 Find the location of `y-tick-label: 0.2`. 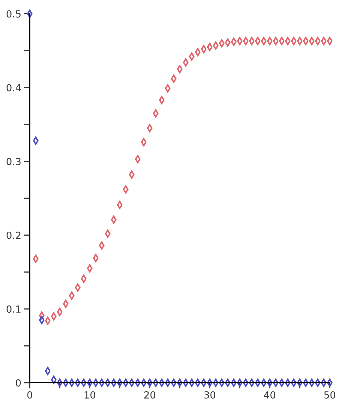

y-tick-label: 0.2 is located at coordinates (13, 236).